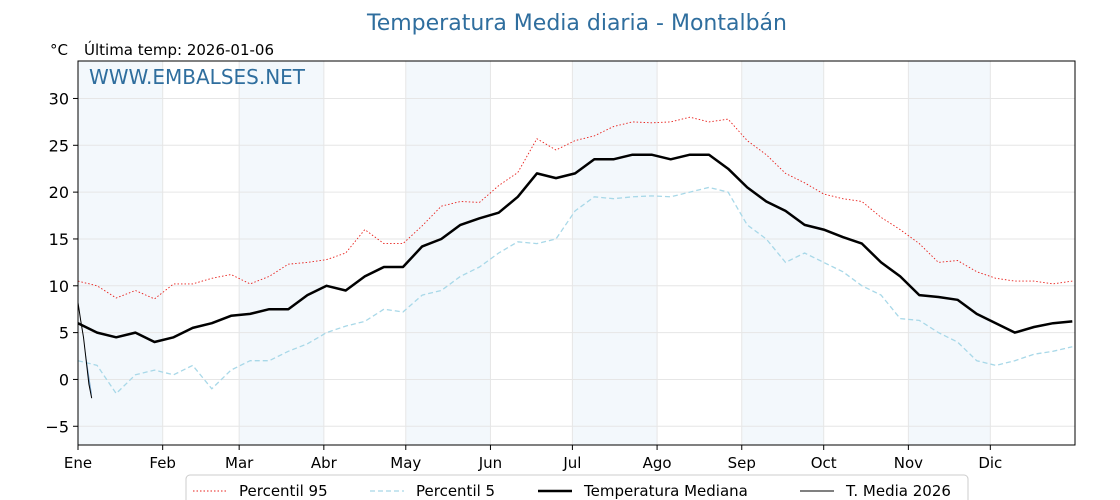 The image size is (1120, 500). Describe the element at coordinates (490, 463) in the screenshot. I see `x-tick-label-Jun: Jun` at that location.